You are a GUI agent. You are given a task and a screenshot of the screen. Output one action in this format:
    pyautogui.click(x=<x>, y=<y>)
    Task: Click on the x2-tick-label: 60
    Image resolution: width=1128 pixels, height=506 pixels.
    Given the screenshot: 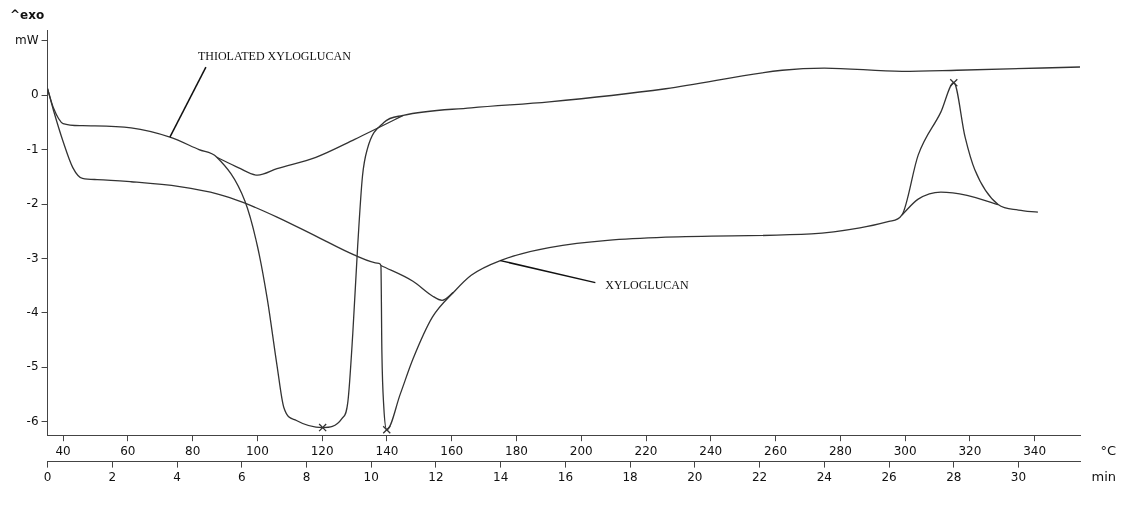 What is the action you would take?
    pyautogui.click(x=128, y=450)
    